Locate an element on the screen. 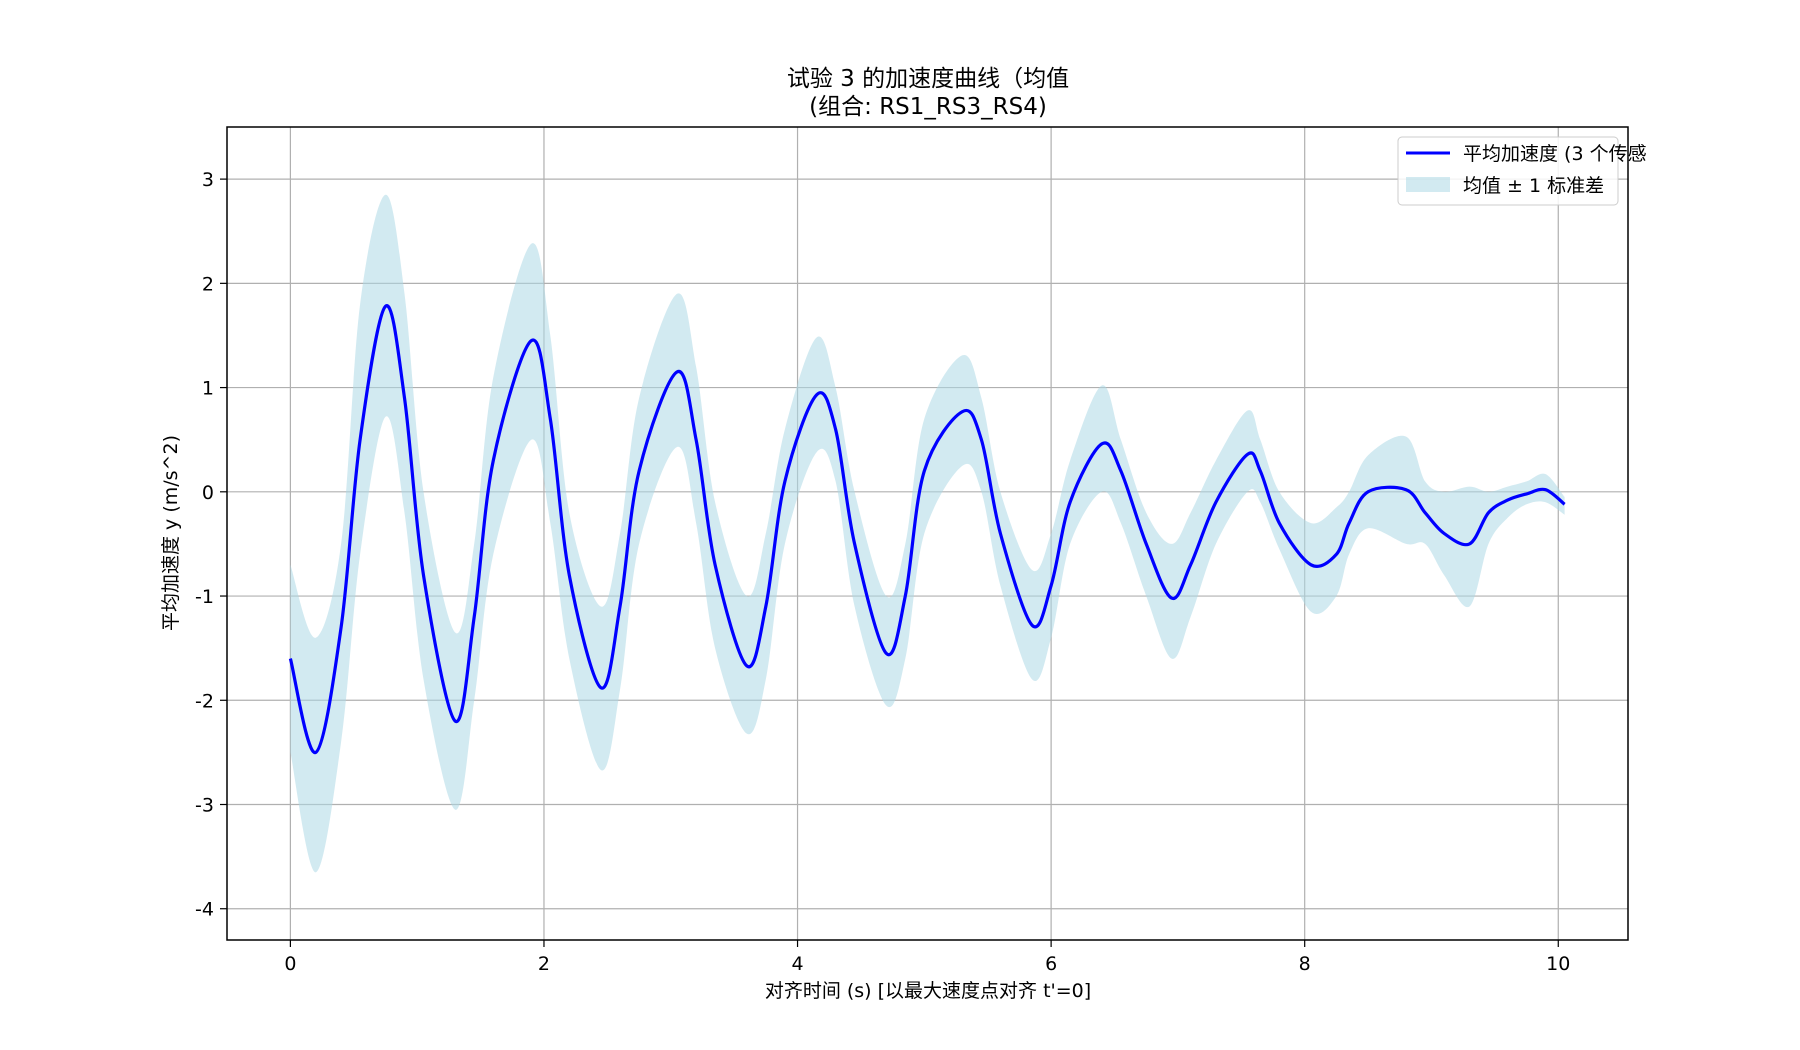 This screenshot has width=1800, height=1050. chart-subtitle: (组合: RS1_RS3_RS4) is located at coordinates (928, 107).